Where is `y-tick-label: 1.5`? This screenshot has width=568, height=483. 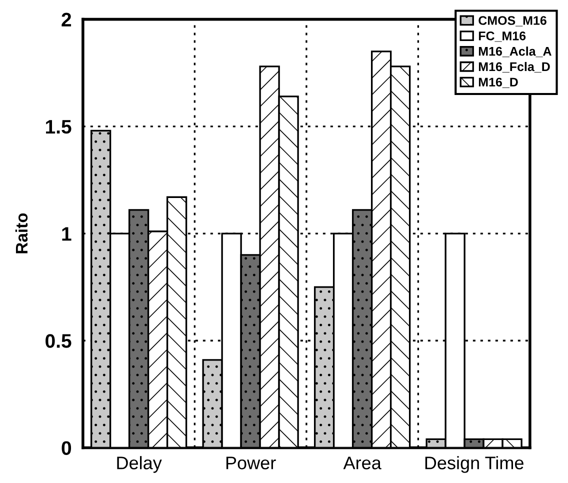
y-tick-label: 1.5 is located at coordinates (59, 127).